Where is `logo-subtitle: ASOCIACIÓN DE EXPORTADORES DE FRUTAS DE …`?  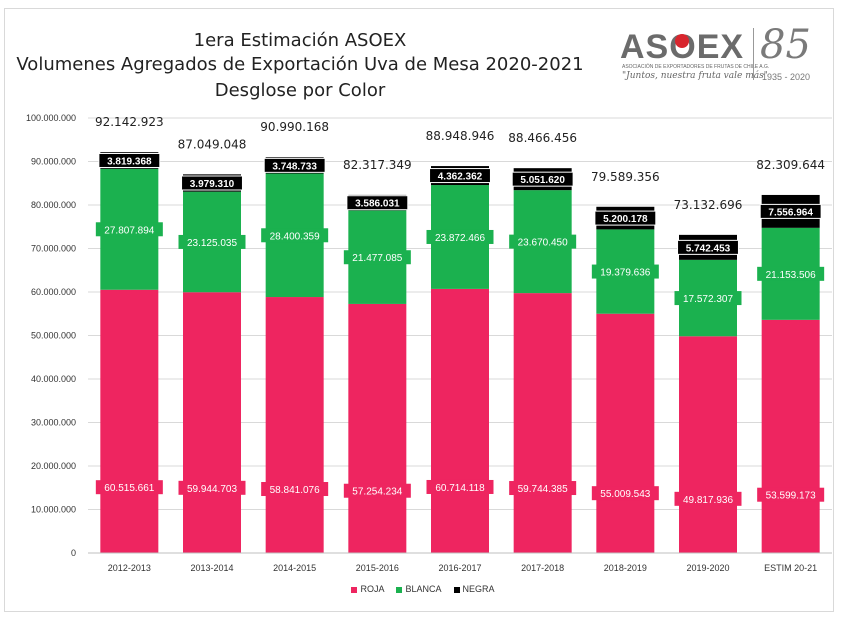
logo-subtitle: ASOCIACIÓN DE EXPORTADORES DE FRUTAS DE … is located at coordinates (696, 67).